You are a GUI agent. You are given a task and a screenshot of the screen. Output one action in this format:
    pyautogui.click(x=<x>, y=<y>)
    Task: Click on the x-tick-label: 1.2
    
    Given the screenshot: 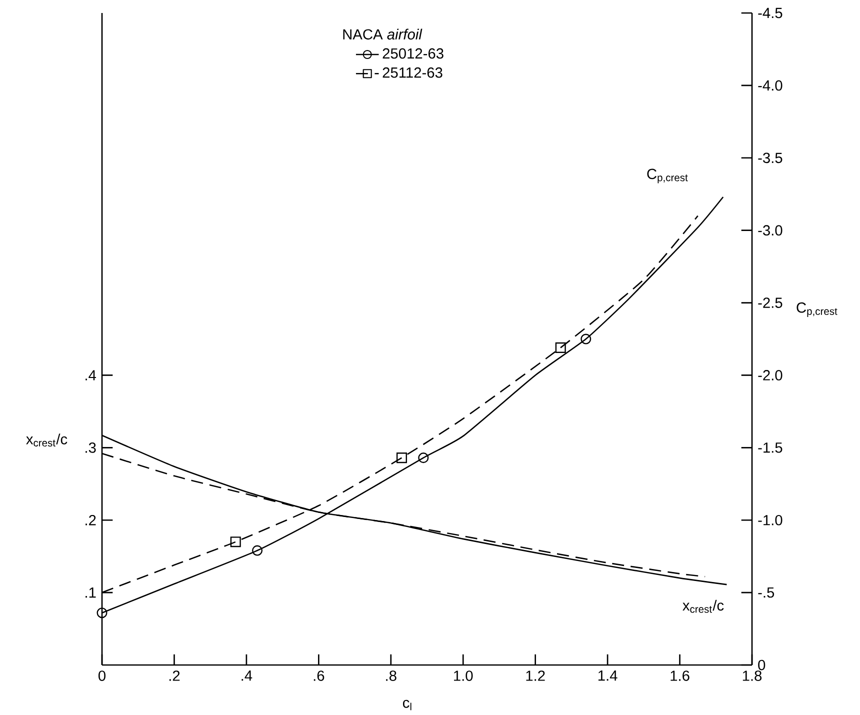 What is the action you would take?
    pyautogui.click(x=535, y=675)
    